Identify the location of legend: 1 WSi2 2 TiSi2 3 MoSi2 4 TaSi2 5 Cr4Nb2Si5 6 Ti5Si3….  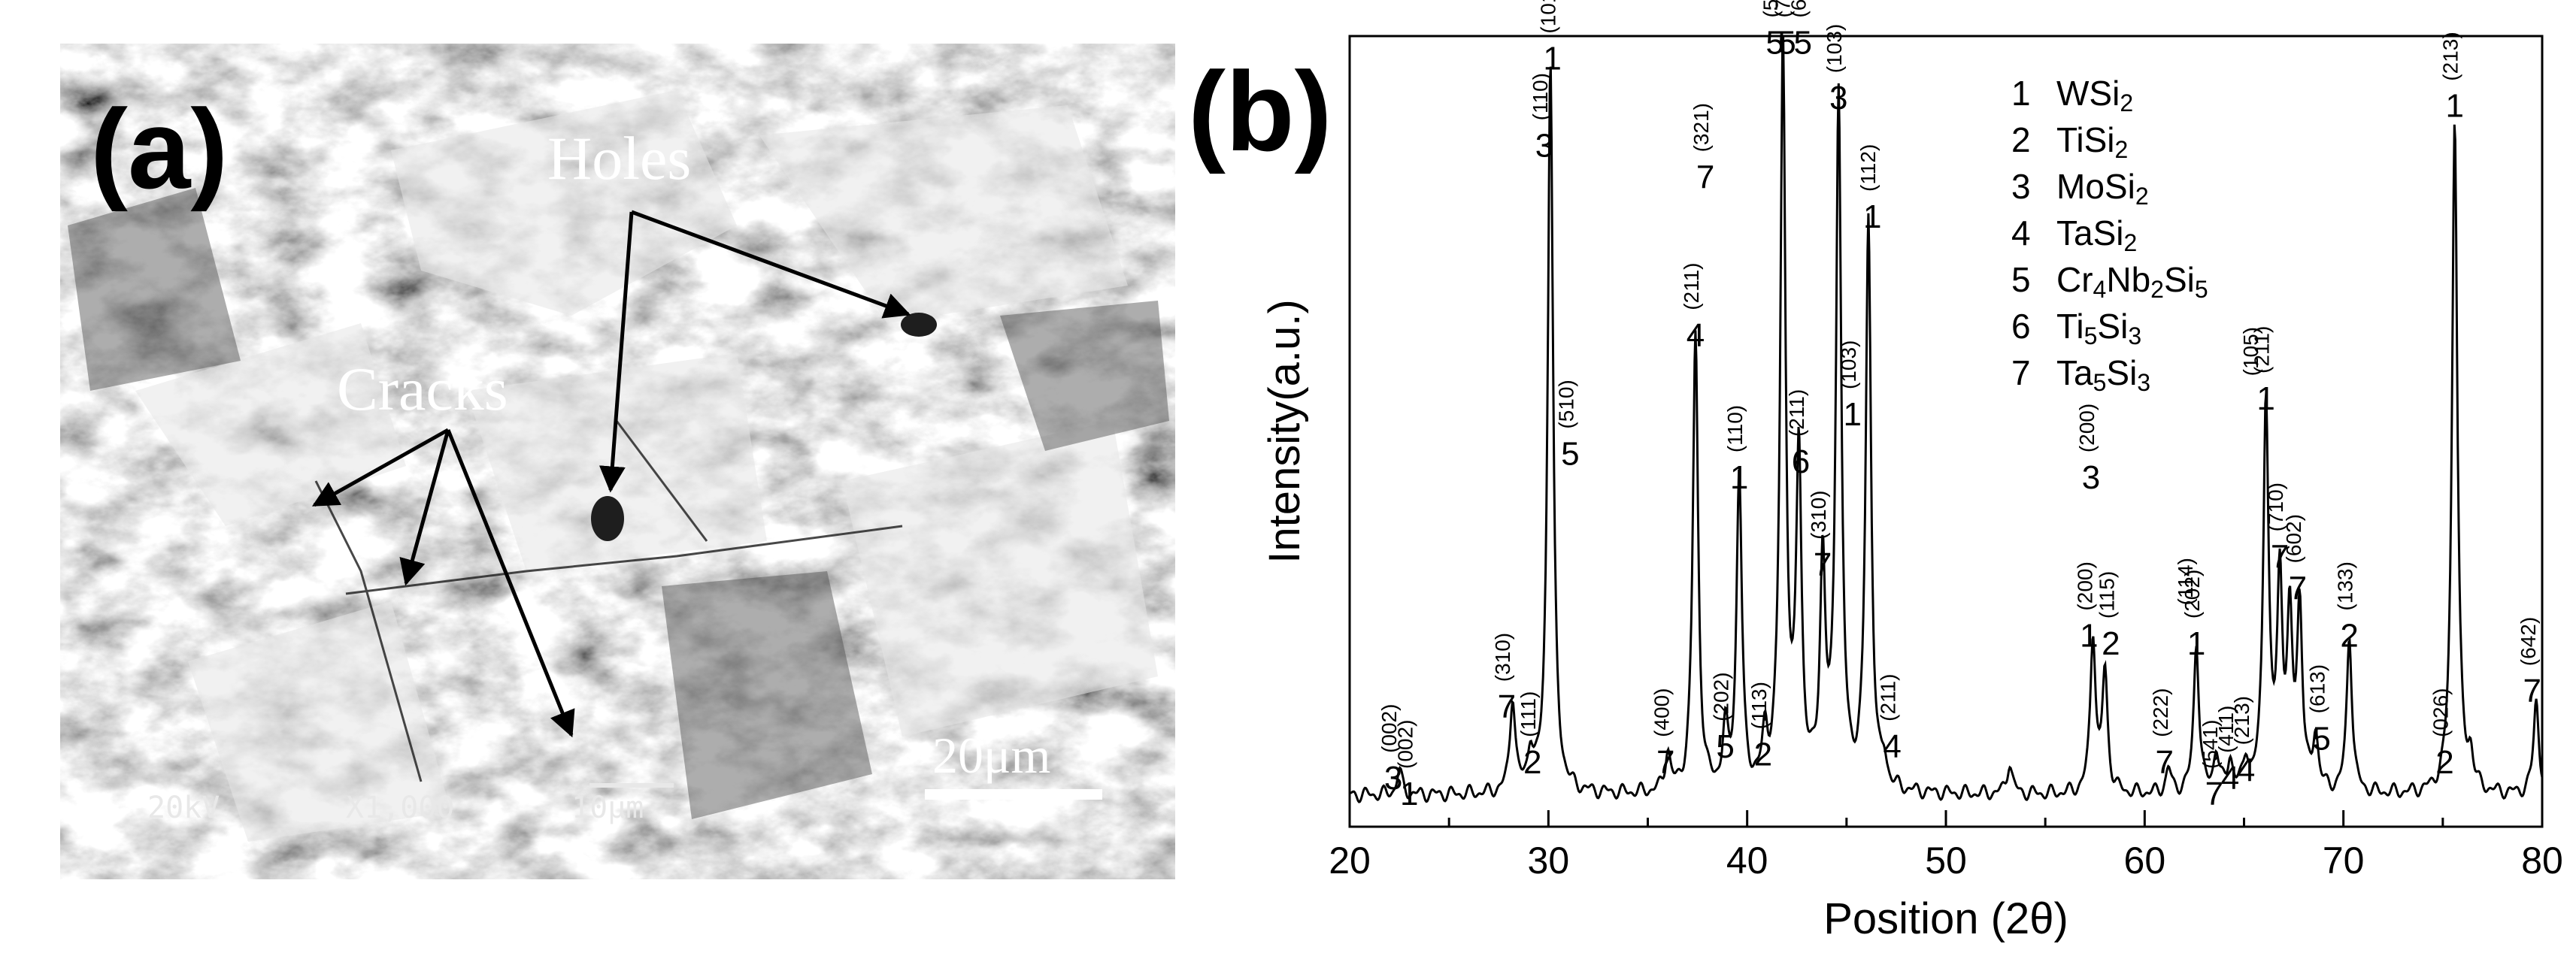
(2109, 235).